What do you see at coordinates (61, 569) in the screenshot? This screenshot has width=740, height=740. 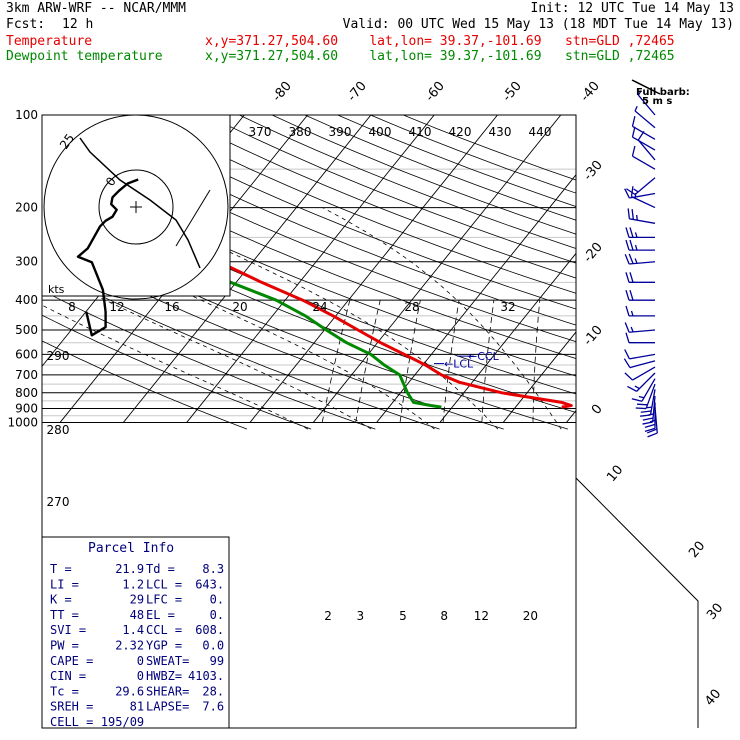 I see `parcel-info-label: T =` at bounding box center [61, 569].